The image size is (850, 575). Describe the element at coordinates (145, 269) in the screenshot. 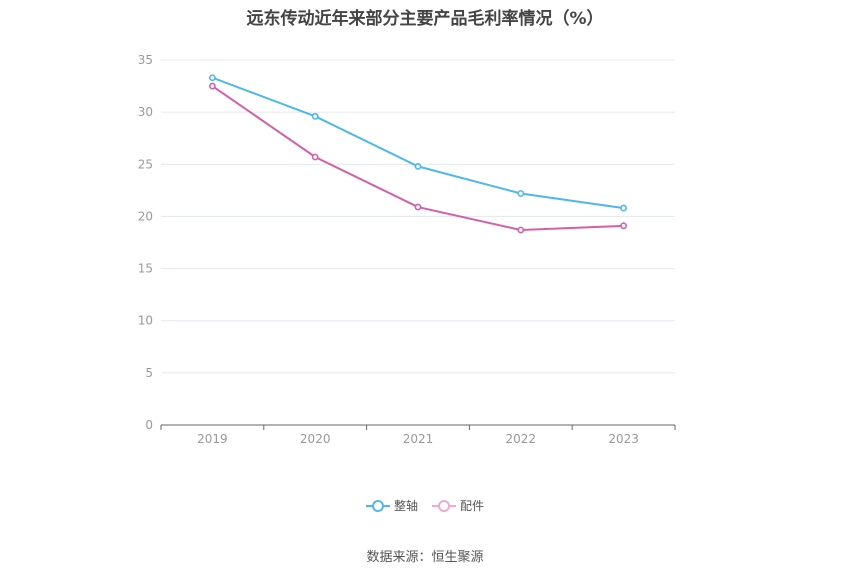

I see `y-tick-label: 15` at that location.